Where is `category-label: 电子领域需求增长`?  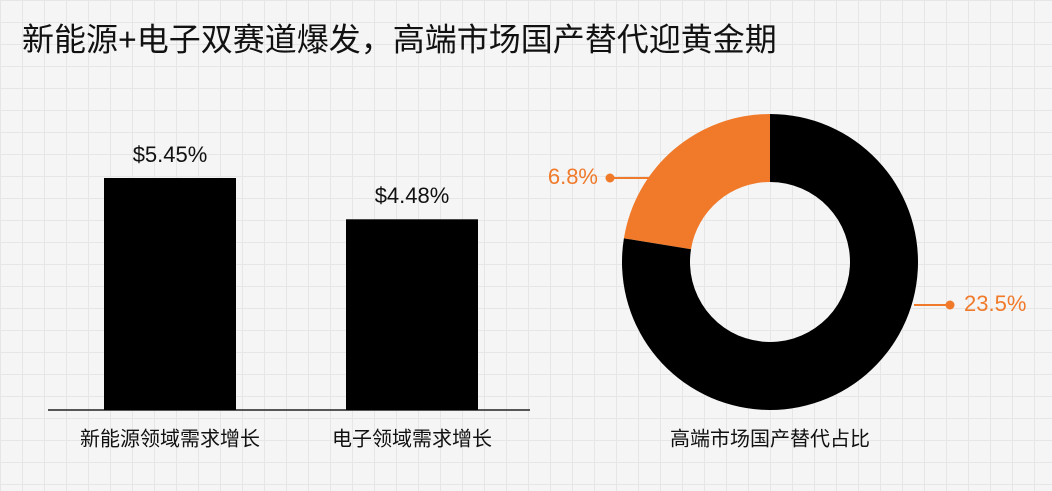 category-label: 电子领域需求增长 is located at coordinates (412, 438).